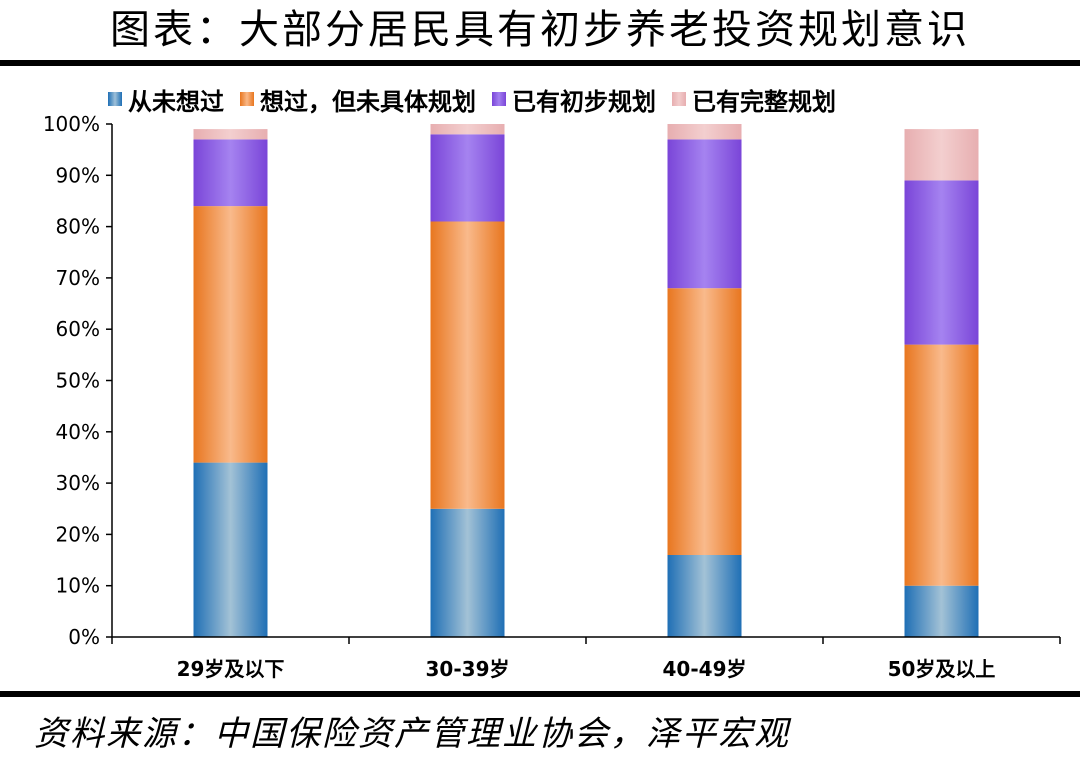 This screenshot has height=761, width=1080. I want to click on x-tick-label: 40-49岁, so click(705, 669).